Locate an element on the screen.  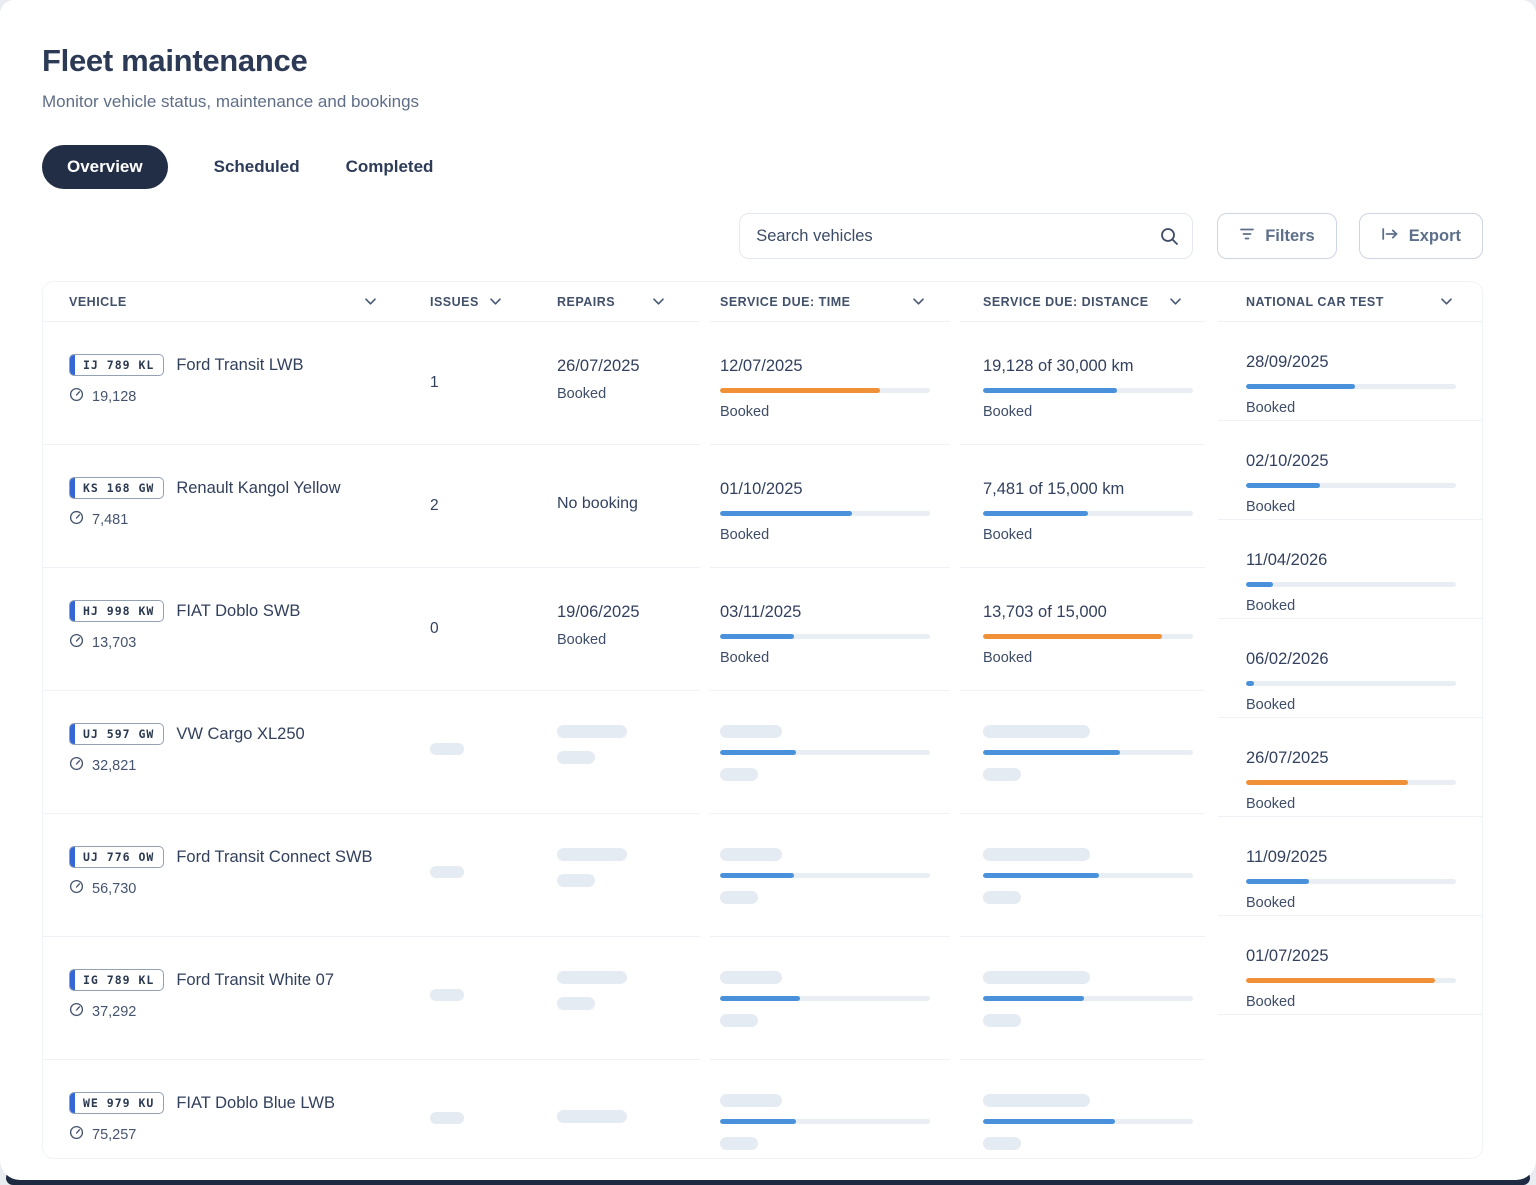
license-plate: UJ 597 GW is located at coordinates (117, 734).